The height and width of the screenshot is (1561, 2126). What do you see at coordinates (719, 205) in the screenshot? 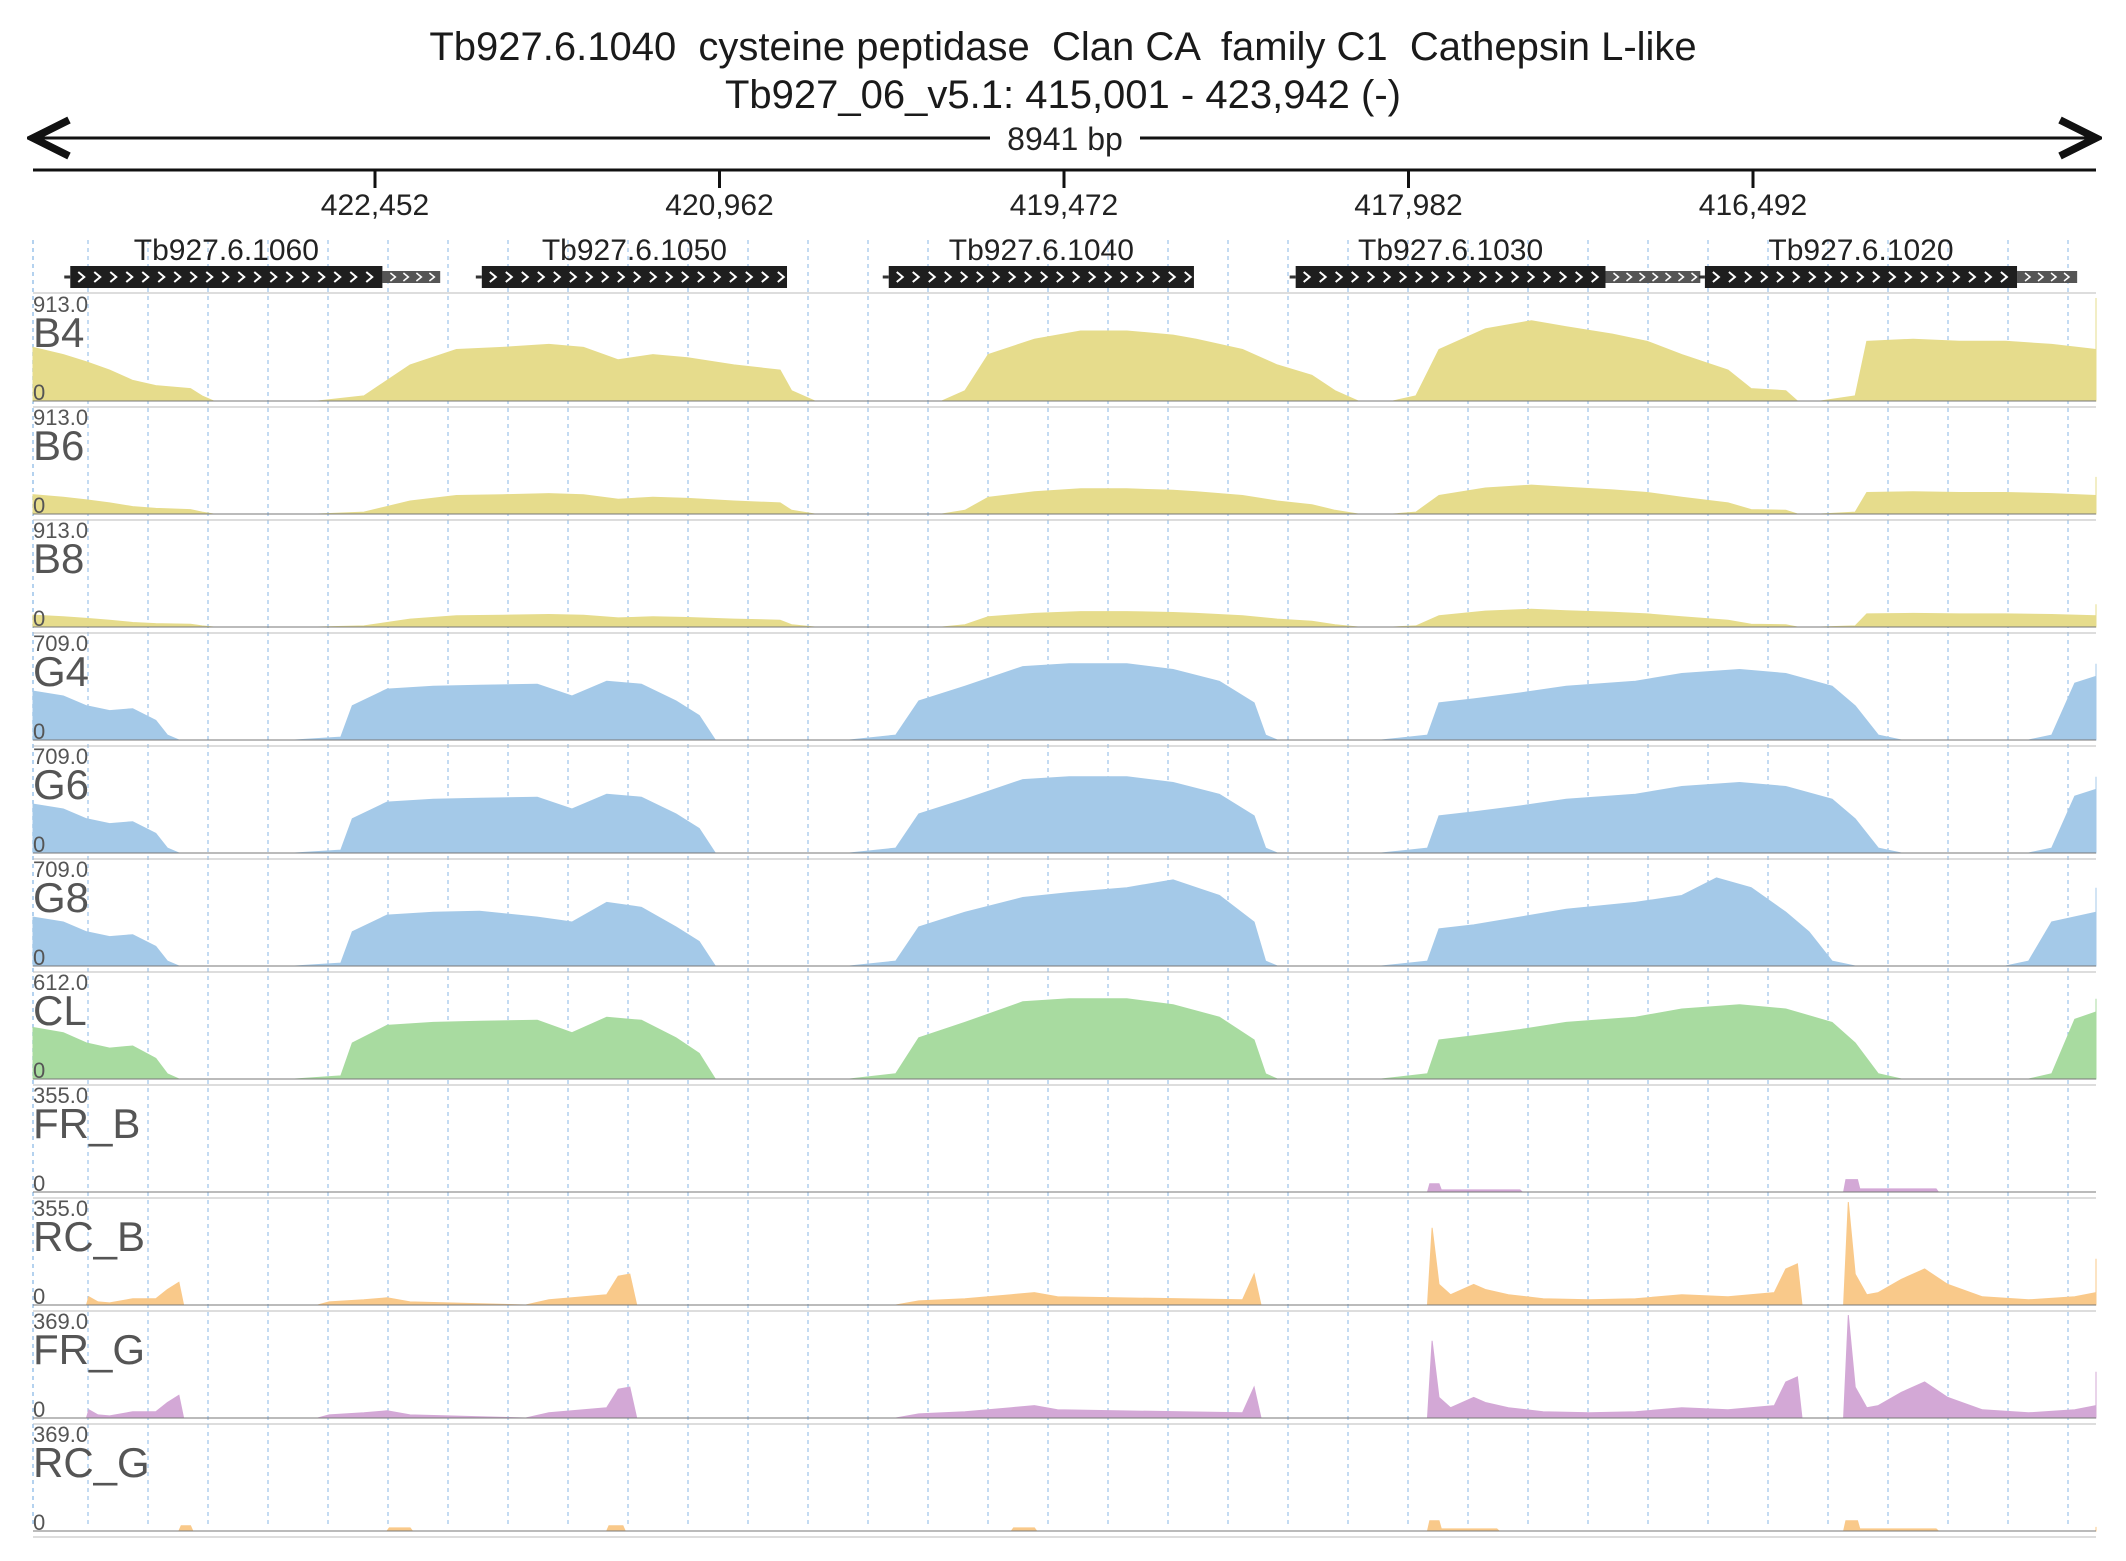
I see `ruler-tick-label: 420,962` at bounding box center [719, 205].